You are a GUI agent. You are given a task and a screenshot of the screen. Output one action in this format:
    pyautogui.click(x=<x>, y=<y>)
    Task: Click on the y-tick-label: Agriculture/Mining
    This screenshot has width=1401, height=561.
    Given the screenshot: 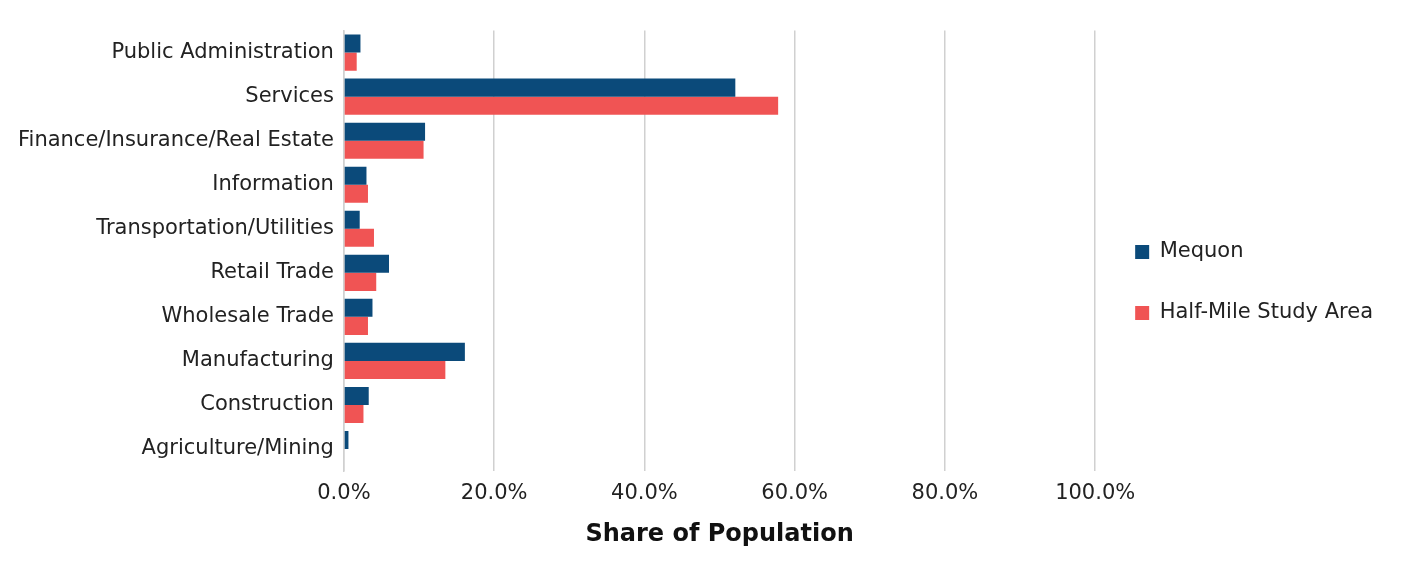 What is the action you would take?
    pyautogui.click(x=237, y=447)
    